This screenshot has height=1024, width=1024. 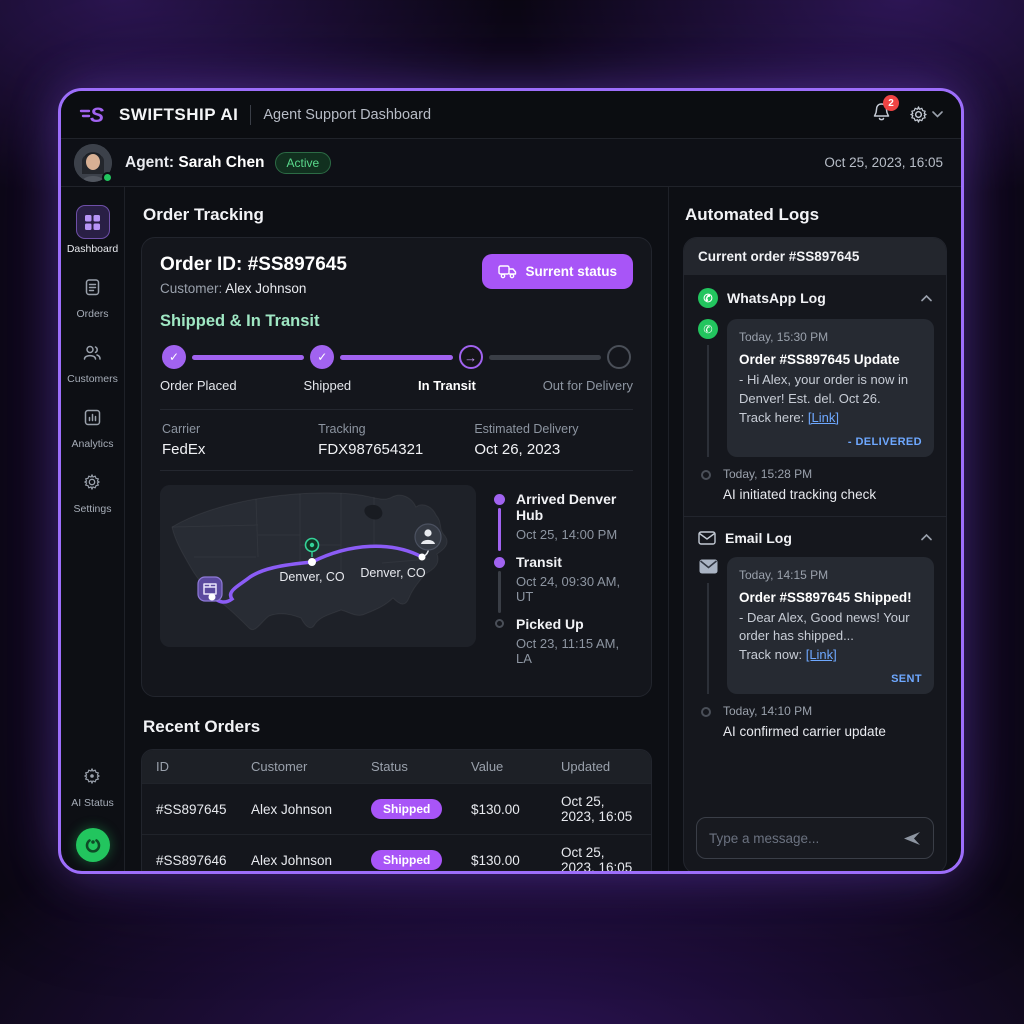 What do you see at coordinates (912, 838) in the screenshot?
I see `send-button` at bounding box center [912, 838].